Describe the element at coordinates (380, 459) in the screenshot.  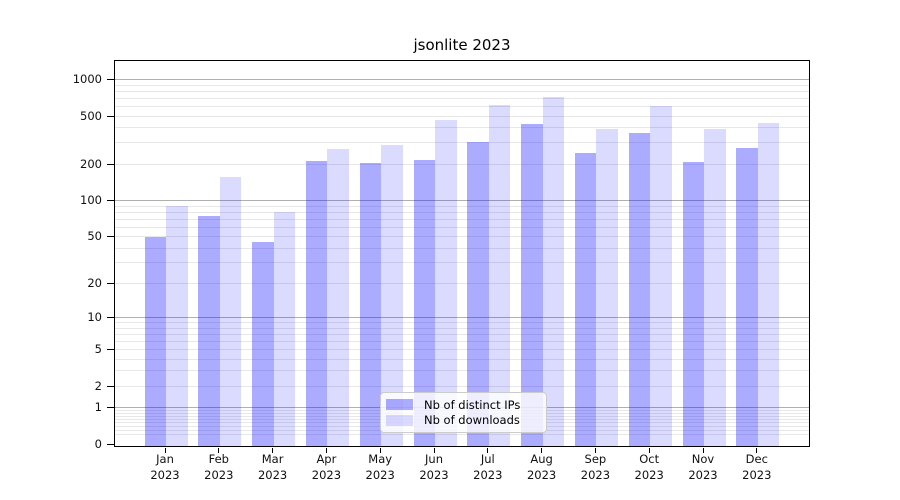
I see `x-label-month: May` at that location.